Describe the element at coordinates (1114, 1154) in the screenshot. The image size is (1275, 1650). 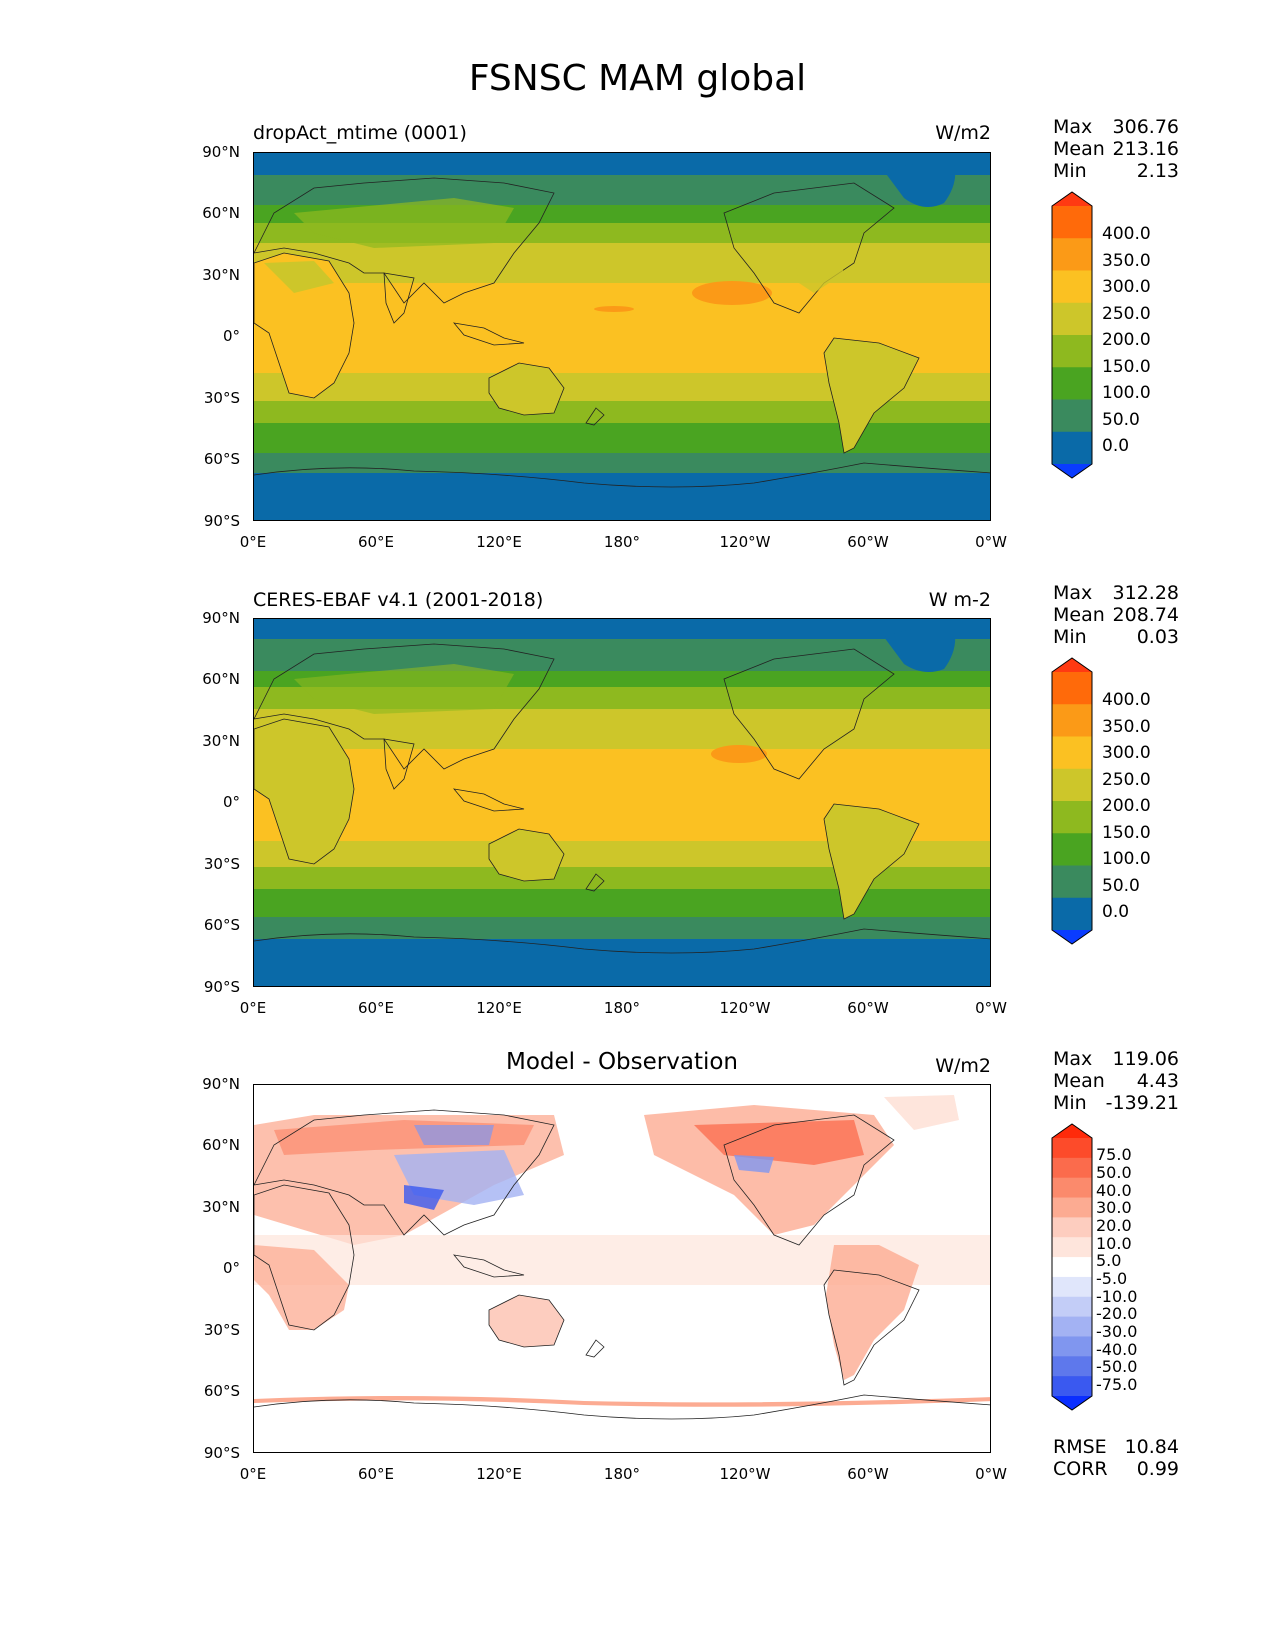
I see `colorbar-label: 75.0` at that location.